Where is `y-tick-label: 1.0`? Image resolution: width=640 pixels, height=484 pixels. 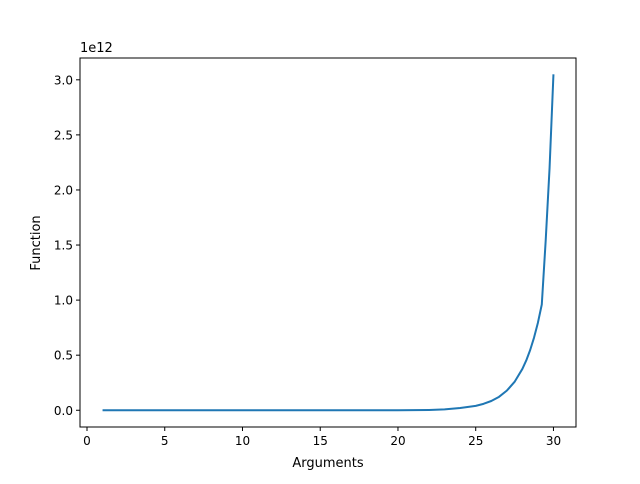
y-tick-label: 1.0 is located at coordinates (63, 301).